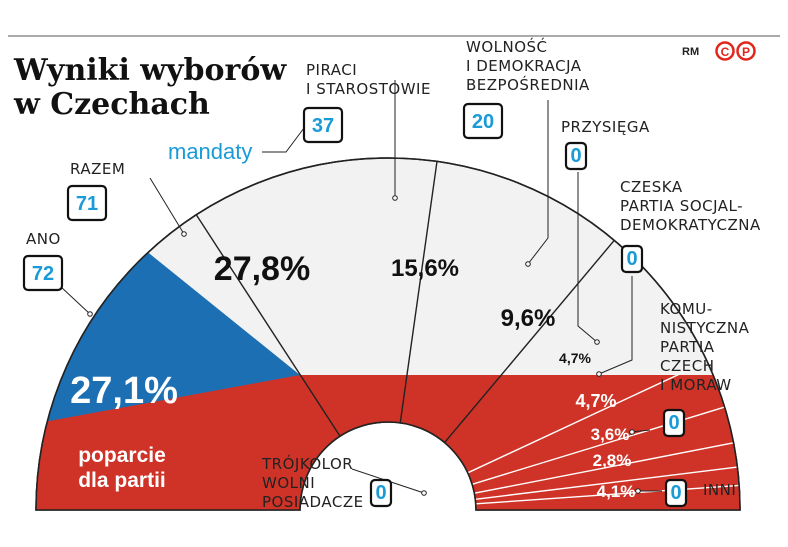  Describe the element at coordinates (725, 52) in the screenshot. I see `svg-text: C` at that location.